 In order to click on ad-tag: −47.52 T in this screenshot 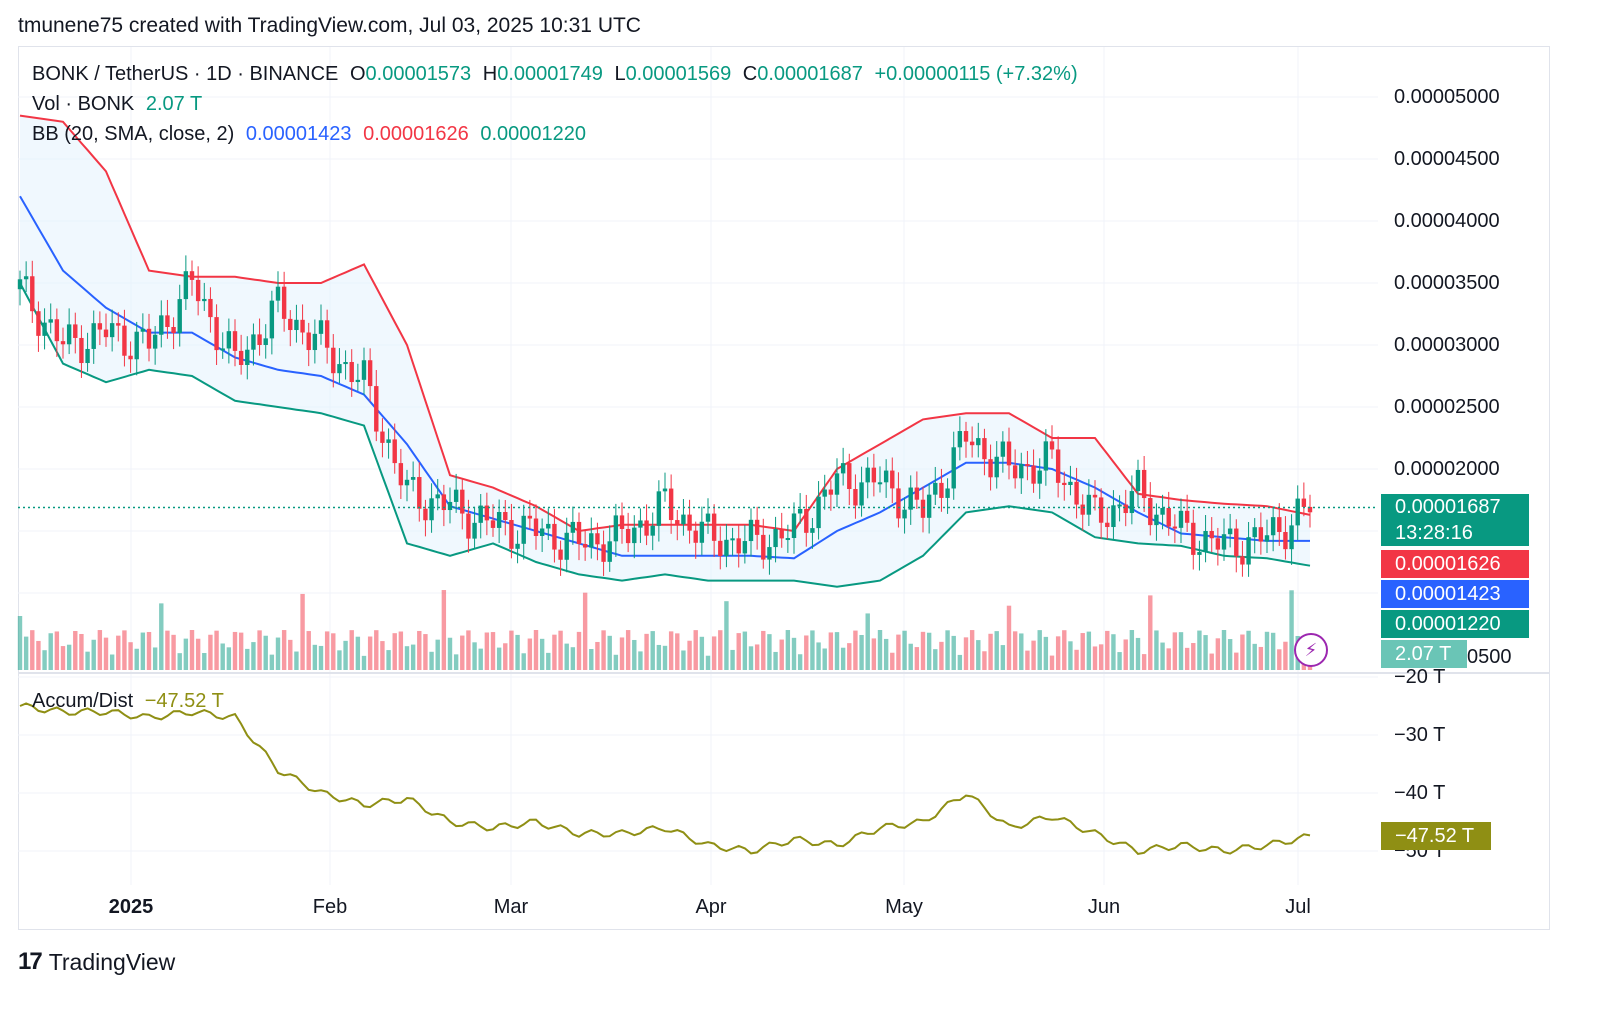, I will do `click(1436, 836)`.